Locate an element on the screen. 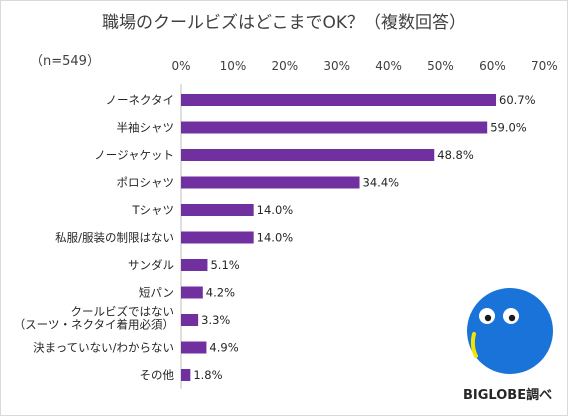 This screenshot has width=568, height=416. category-label: ポロシャツ is located at coordinates (146, 183).